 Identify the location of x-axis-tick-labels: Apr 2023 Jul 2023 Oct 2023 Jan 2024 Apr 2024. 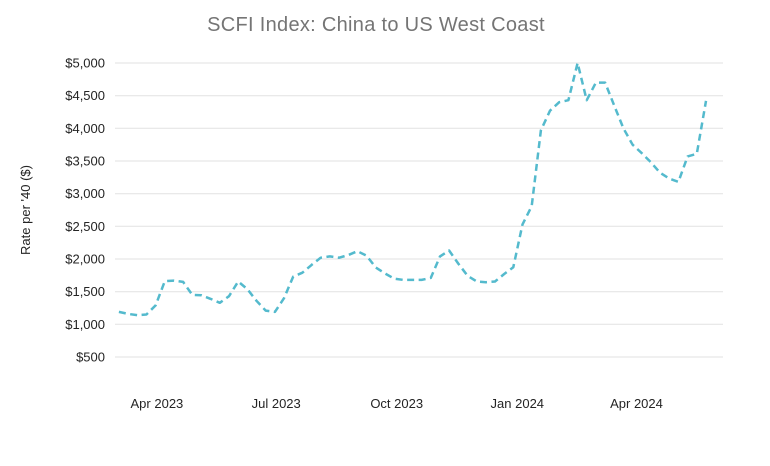
(397, 403).